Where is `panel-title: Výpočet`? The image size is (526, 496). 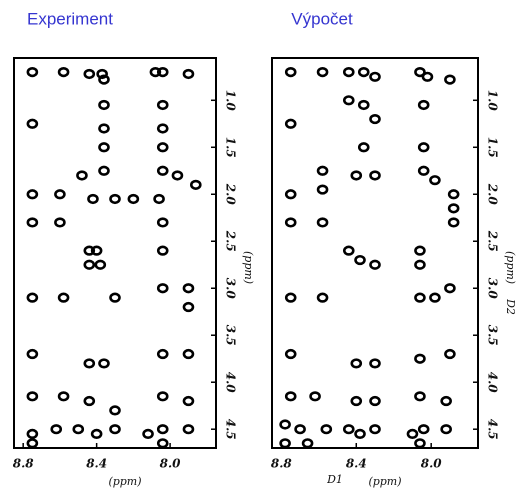 panel-title: Výpočet is located at coordinates (322, 18).